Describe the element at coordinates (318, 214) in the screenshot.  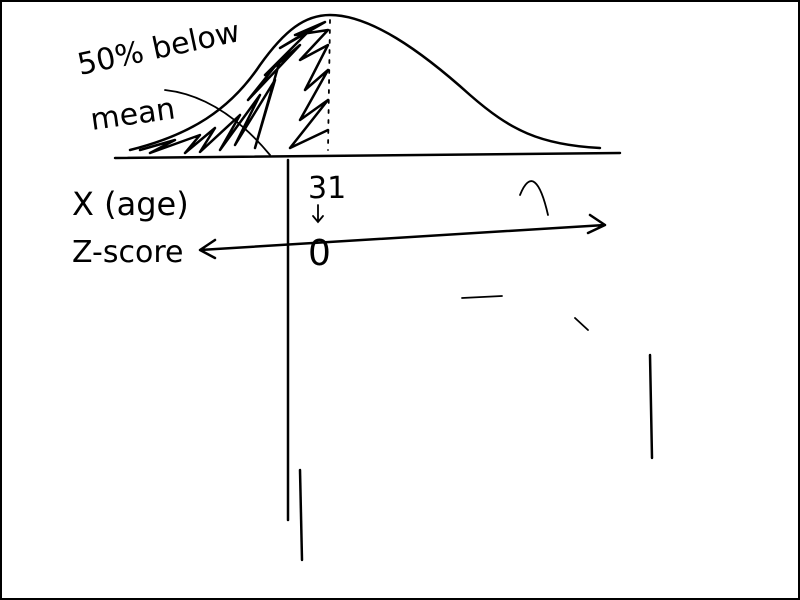
I see `down-arrow` at that location.